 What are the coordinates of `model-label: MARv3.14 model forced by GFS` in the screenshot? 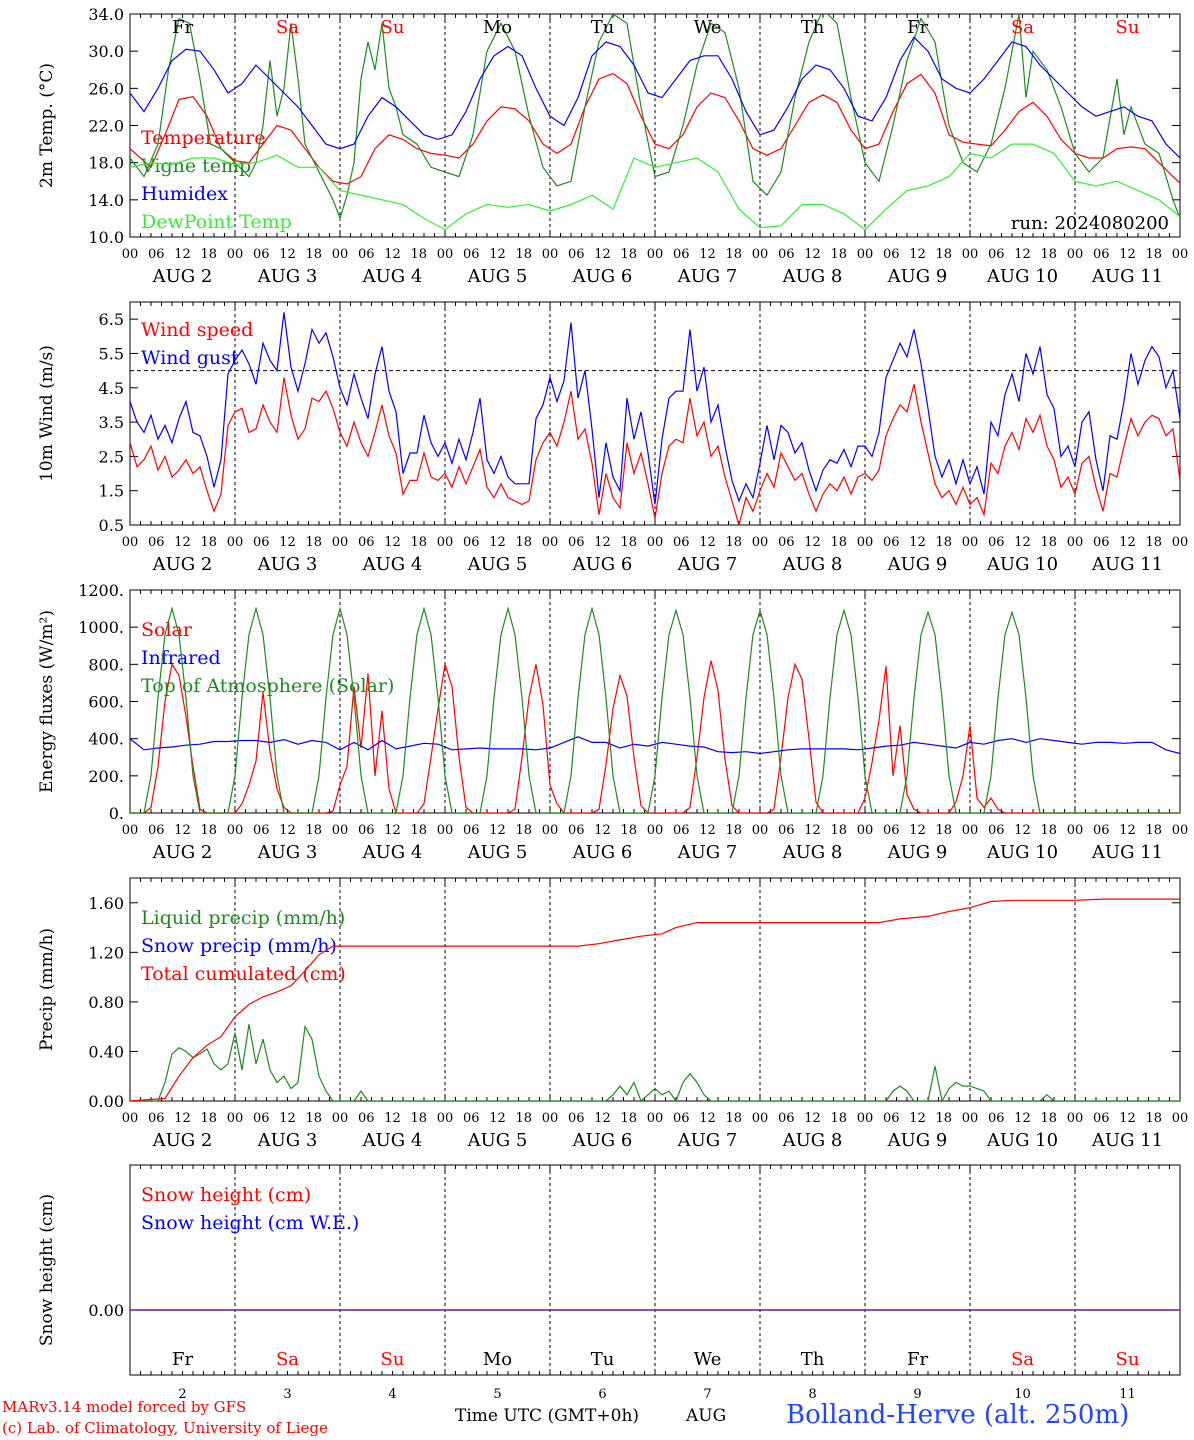 It's located at (124, 1407).